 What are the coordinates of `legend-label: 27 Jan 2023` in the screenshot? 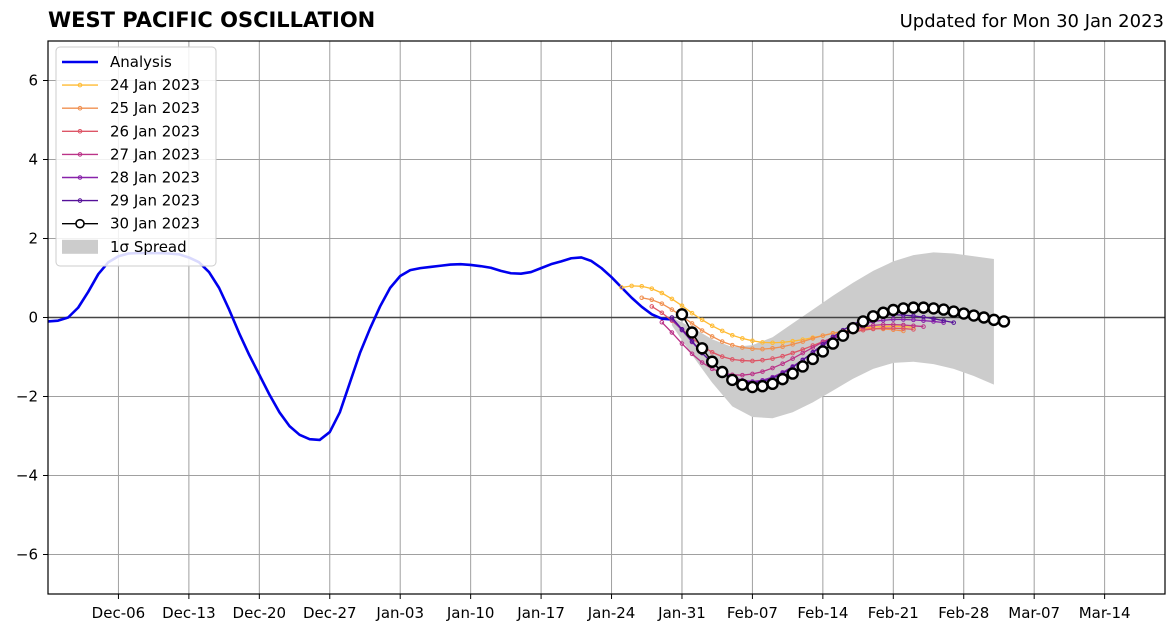 It's located at (155, 154).